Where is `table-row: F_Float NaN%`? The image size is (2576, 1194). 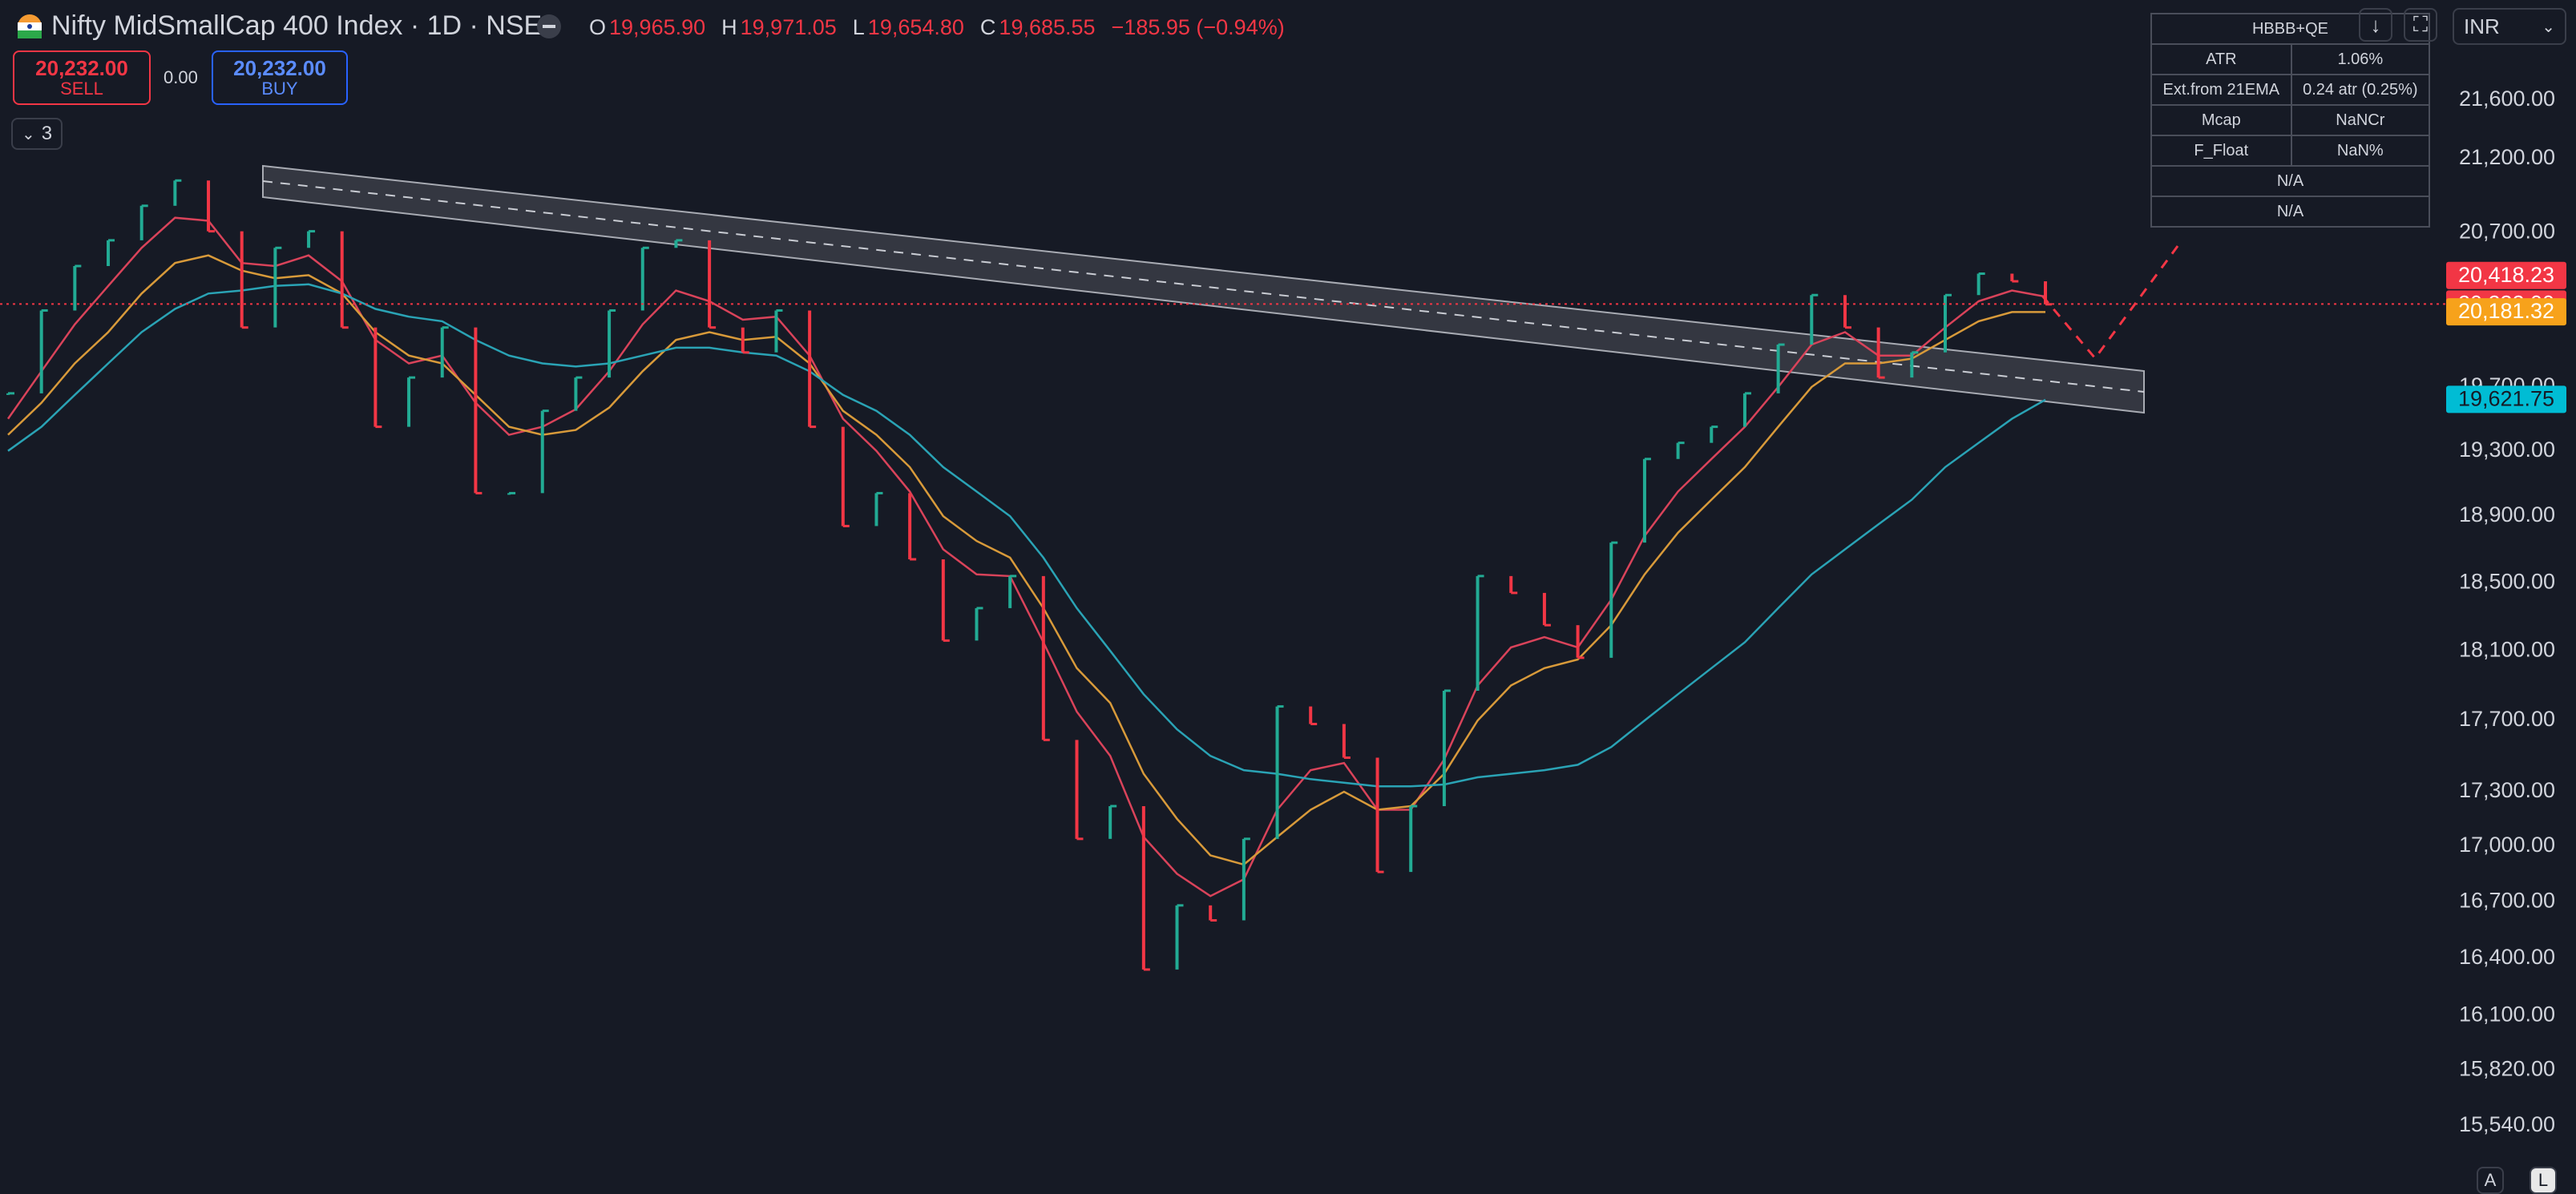 table-row: F_Float NaN% is located at coordinates (2290, 151).